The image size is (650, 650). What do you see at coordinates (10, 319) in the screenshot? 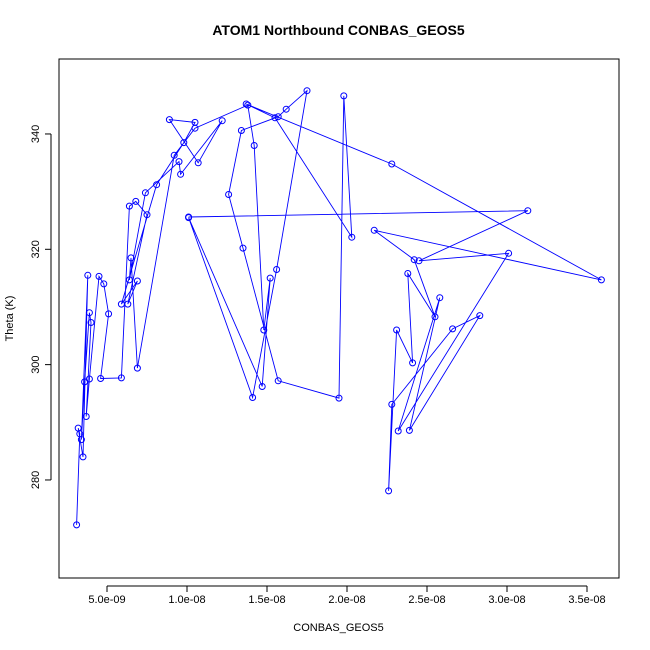
I see `y-axis-label: Theta (K)` at bounding box center [10, 319].